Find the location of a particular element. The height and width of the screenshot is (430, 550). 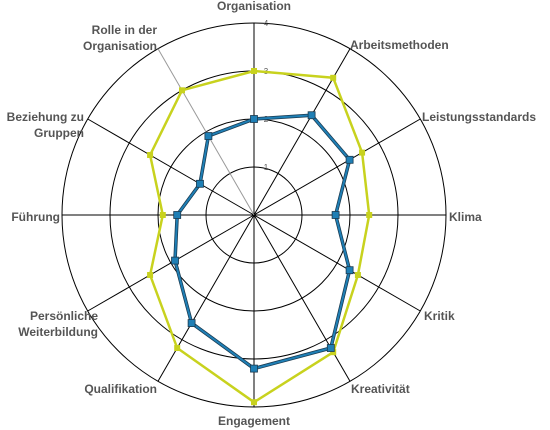

axis-label: Kritik is located at coordinates (439, 316).